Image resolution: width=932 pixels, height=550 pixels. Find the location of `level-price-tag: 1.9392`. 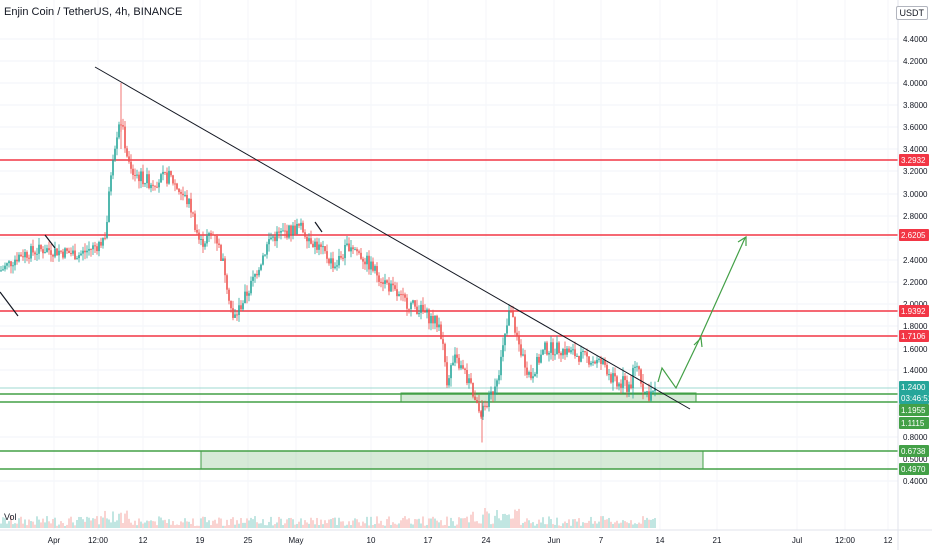

level-price-tag: 1.9392 is located at coordinates (913, 311).